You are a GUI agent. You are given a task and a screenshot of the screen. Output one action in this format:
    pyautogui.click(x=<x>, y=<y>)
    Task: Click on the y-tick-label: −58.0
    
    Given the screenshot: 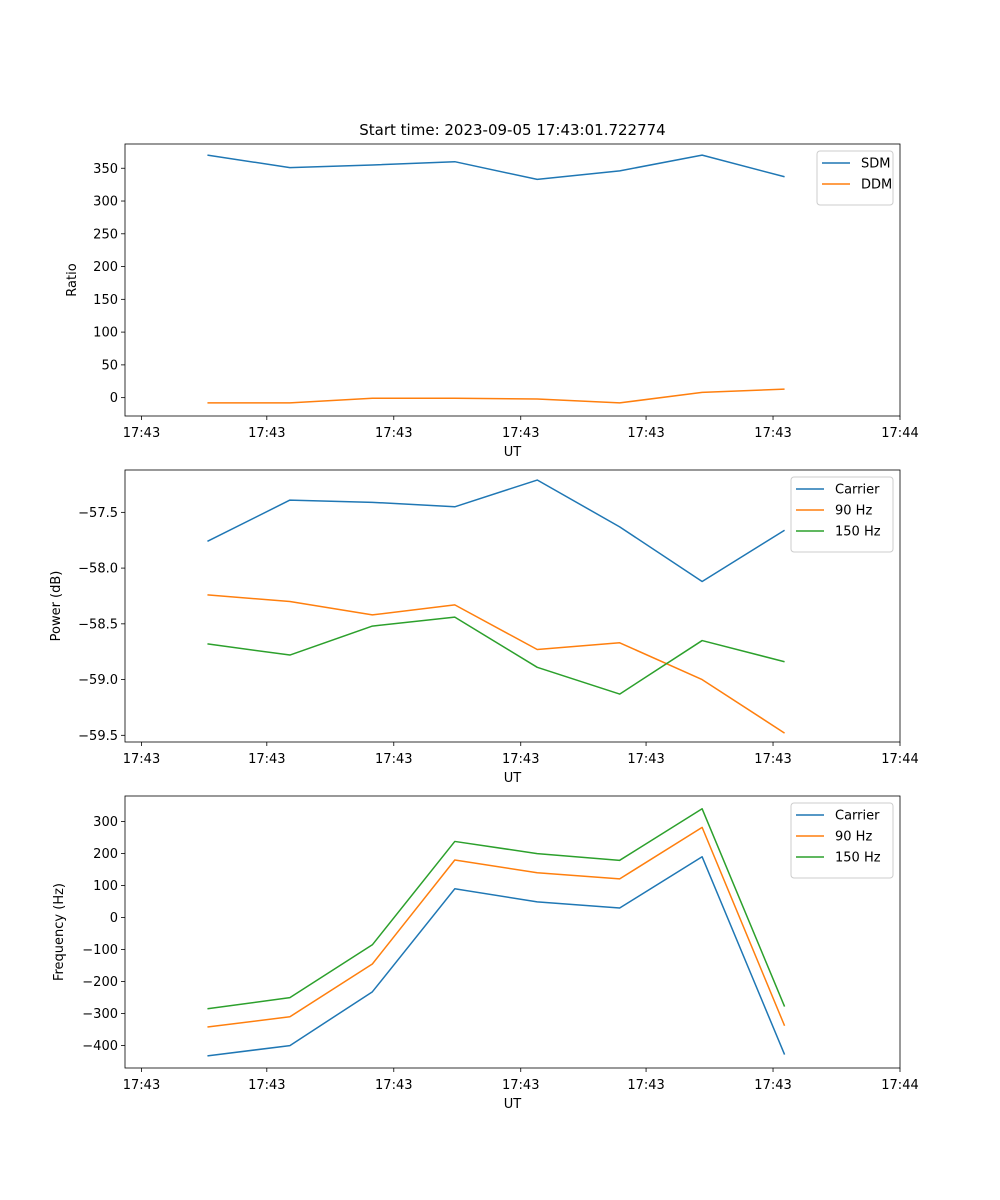 What is the action you would take?
    pyautogui.click(x=98, y=569)
    